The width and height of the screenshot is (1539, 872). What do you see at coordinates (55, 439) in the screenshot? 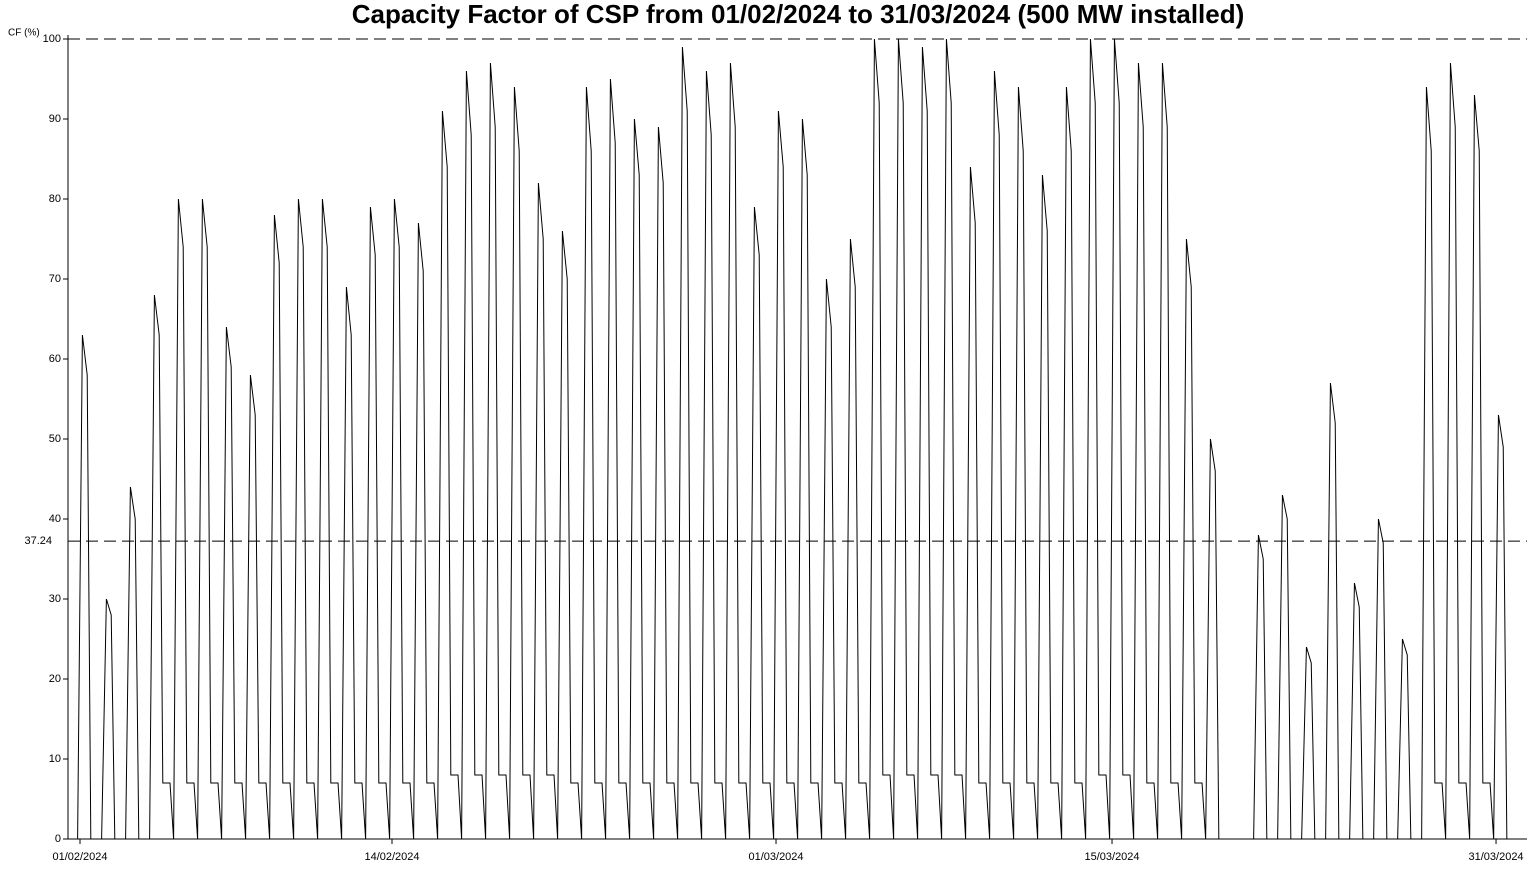
I see `y-tick-label: 50` at bounding box center [55, 439].